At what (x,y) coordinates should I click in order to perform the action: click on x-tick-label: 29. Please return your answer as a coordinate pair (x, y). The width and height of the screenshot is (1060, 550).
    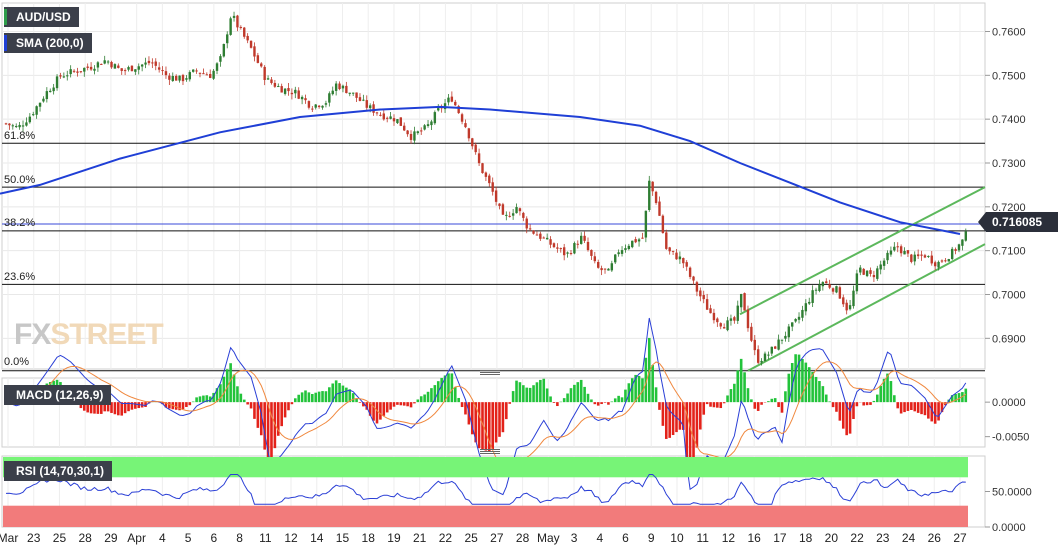
    Looking at the image, I should click on (111, 538).